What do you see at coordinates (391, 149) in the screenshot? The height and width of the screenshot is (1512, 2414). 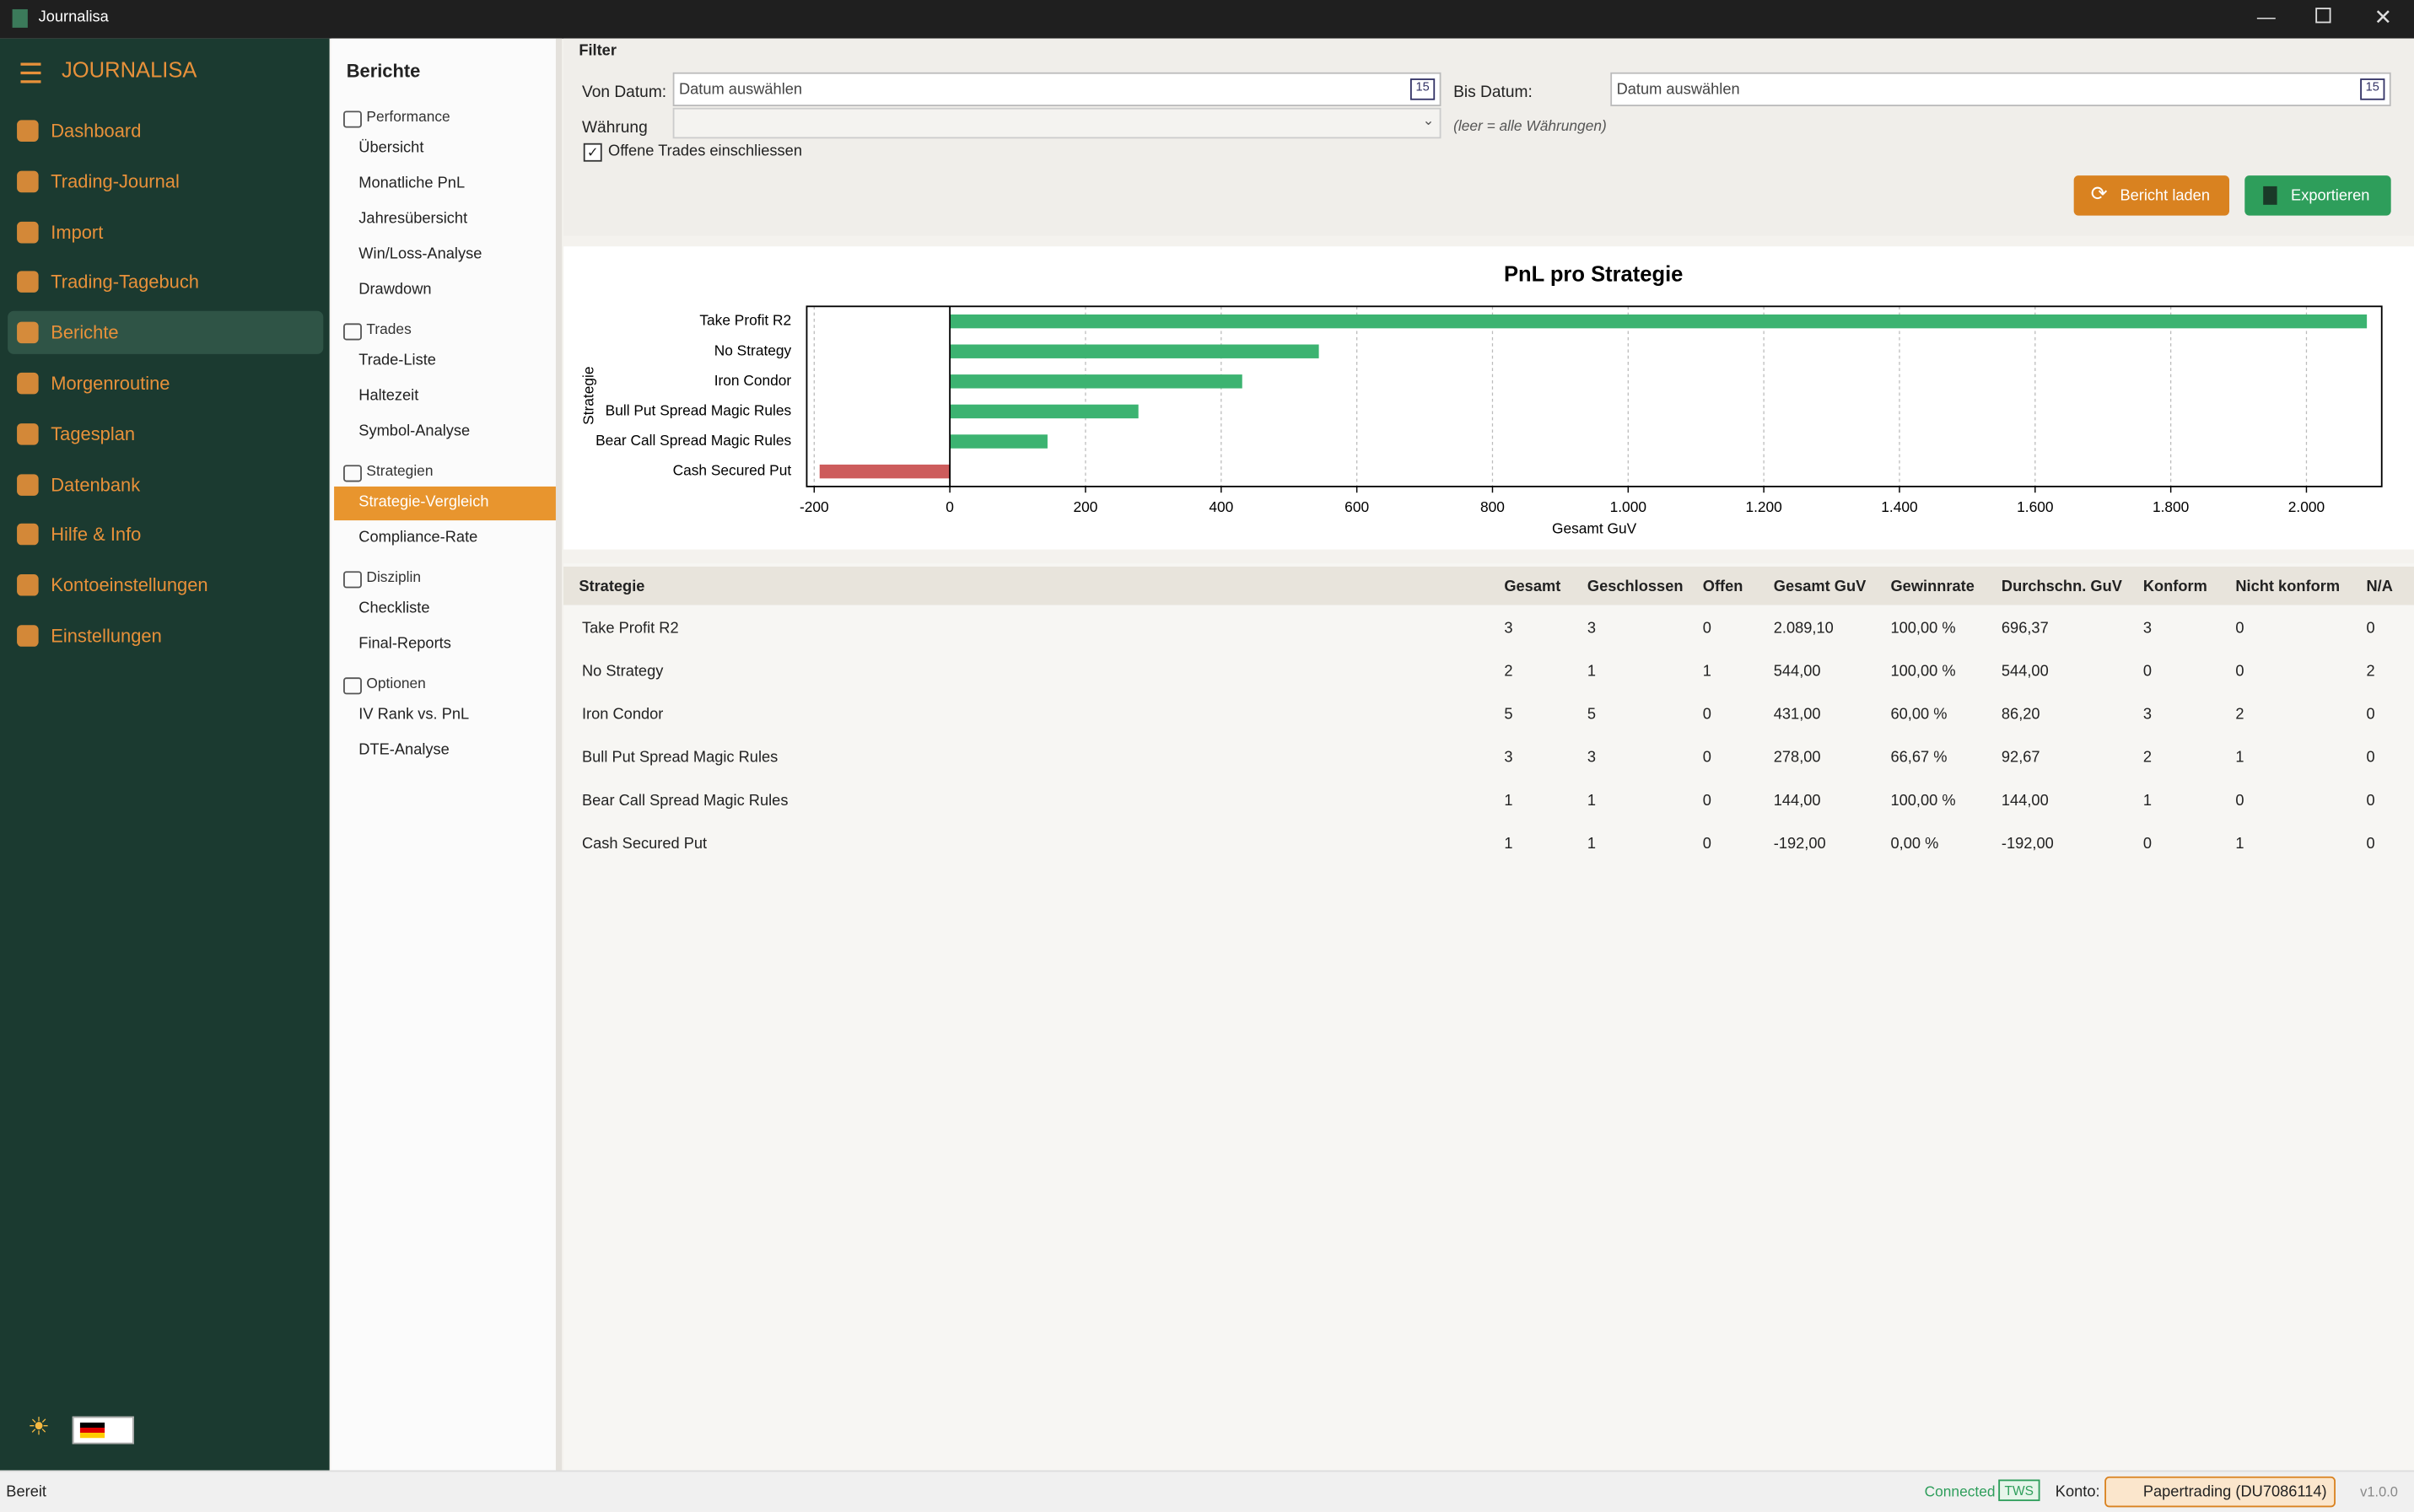 I see `menu-label: Übersicht` at bounding box center [391, 149].